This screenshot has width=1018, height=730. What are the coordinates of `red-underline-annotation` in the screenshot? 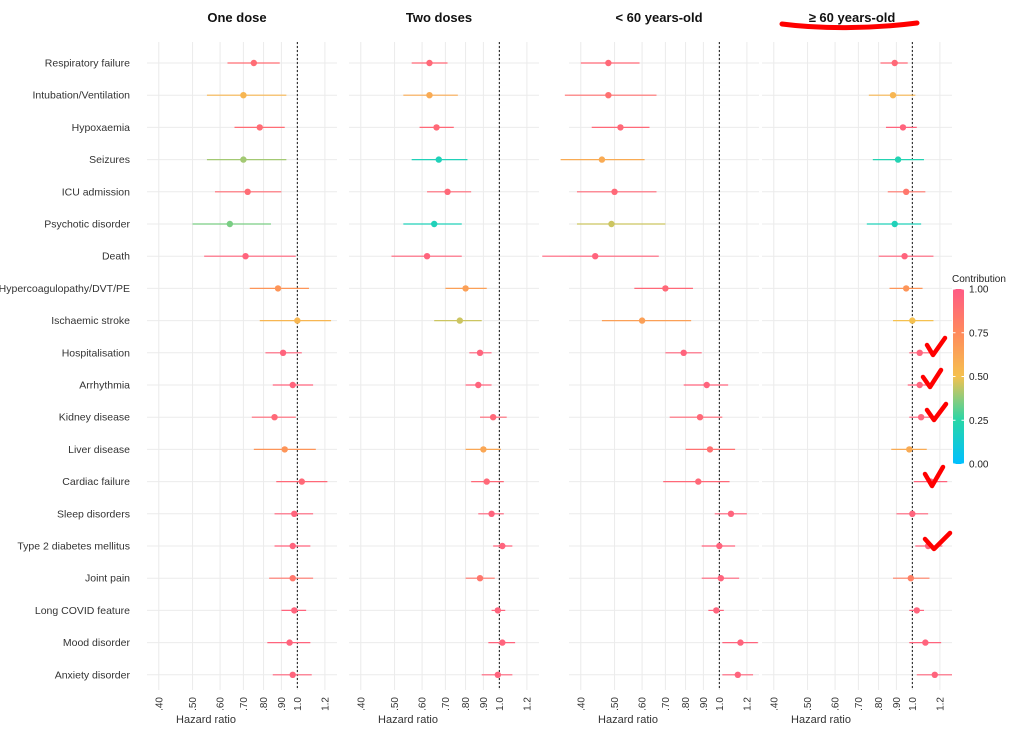 It's located at (849, 25).